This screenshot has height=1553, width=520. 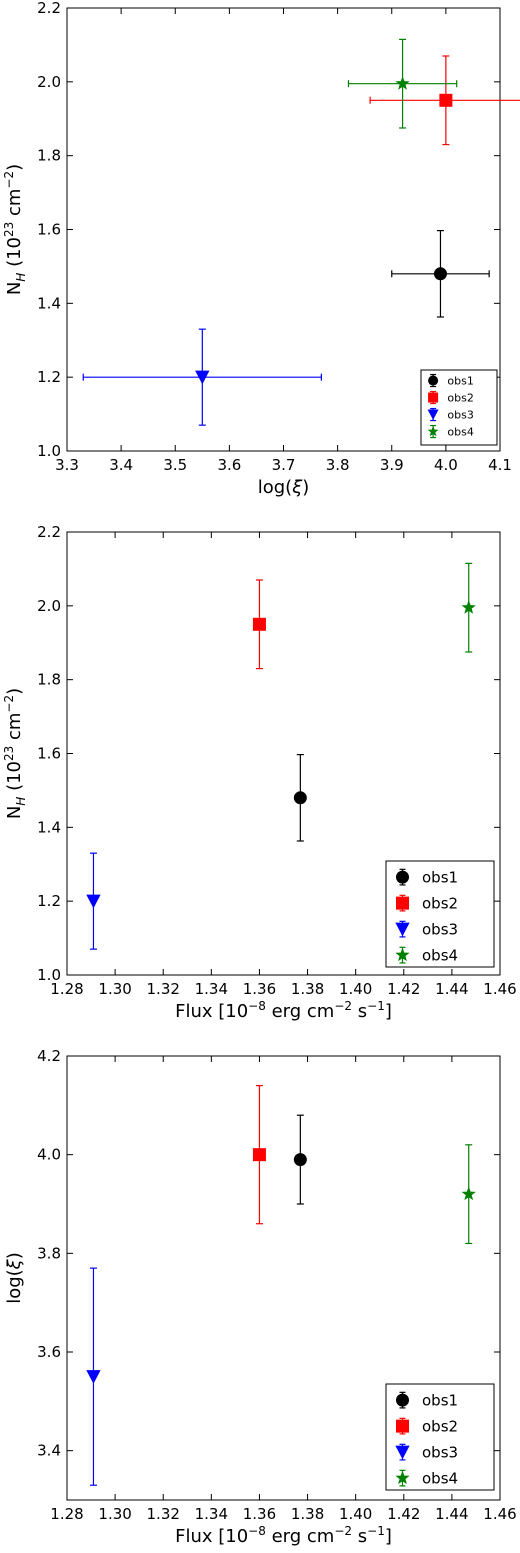 I want to click on y-tick-label: 1.6, so click(x=49, y=230).